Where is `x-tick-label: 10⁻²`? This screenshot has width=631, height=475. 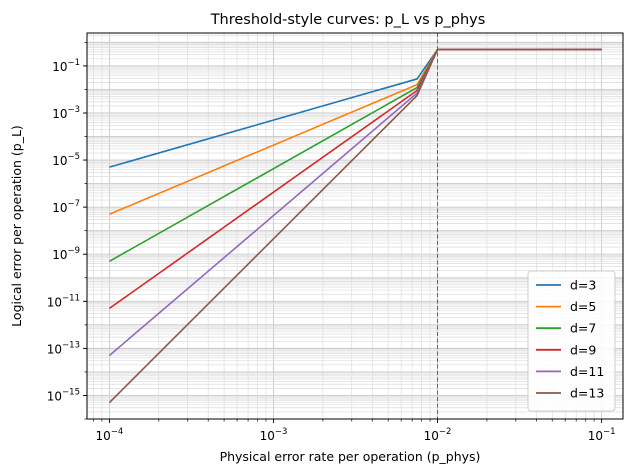
x-tick-label: 10⁻² is located at coordinates (438, 435).